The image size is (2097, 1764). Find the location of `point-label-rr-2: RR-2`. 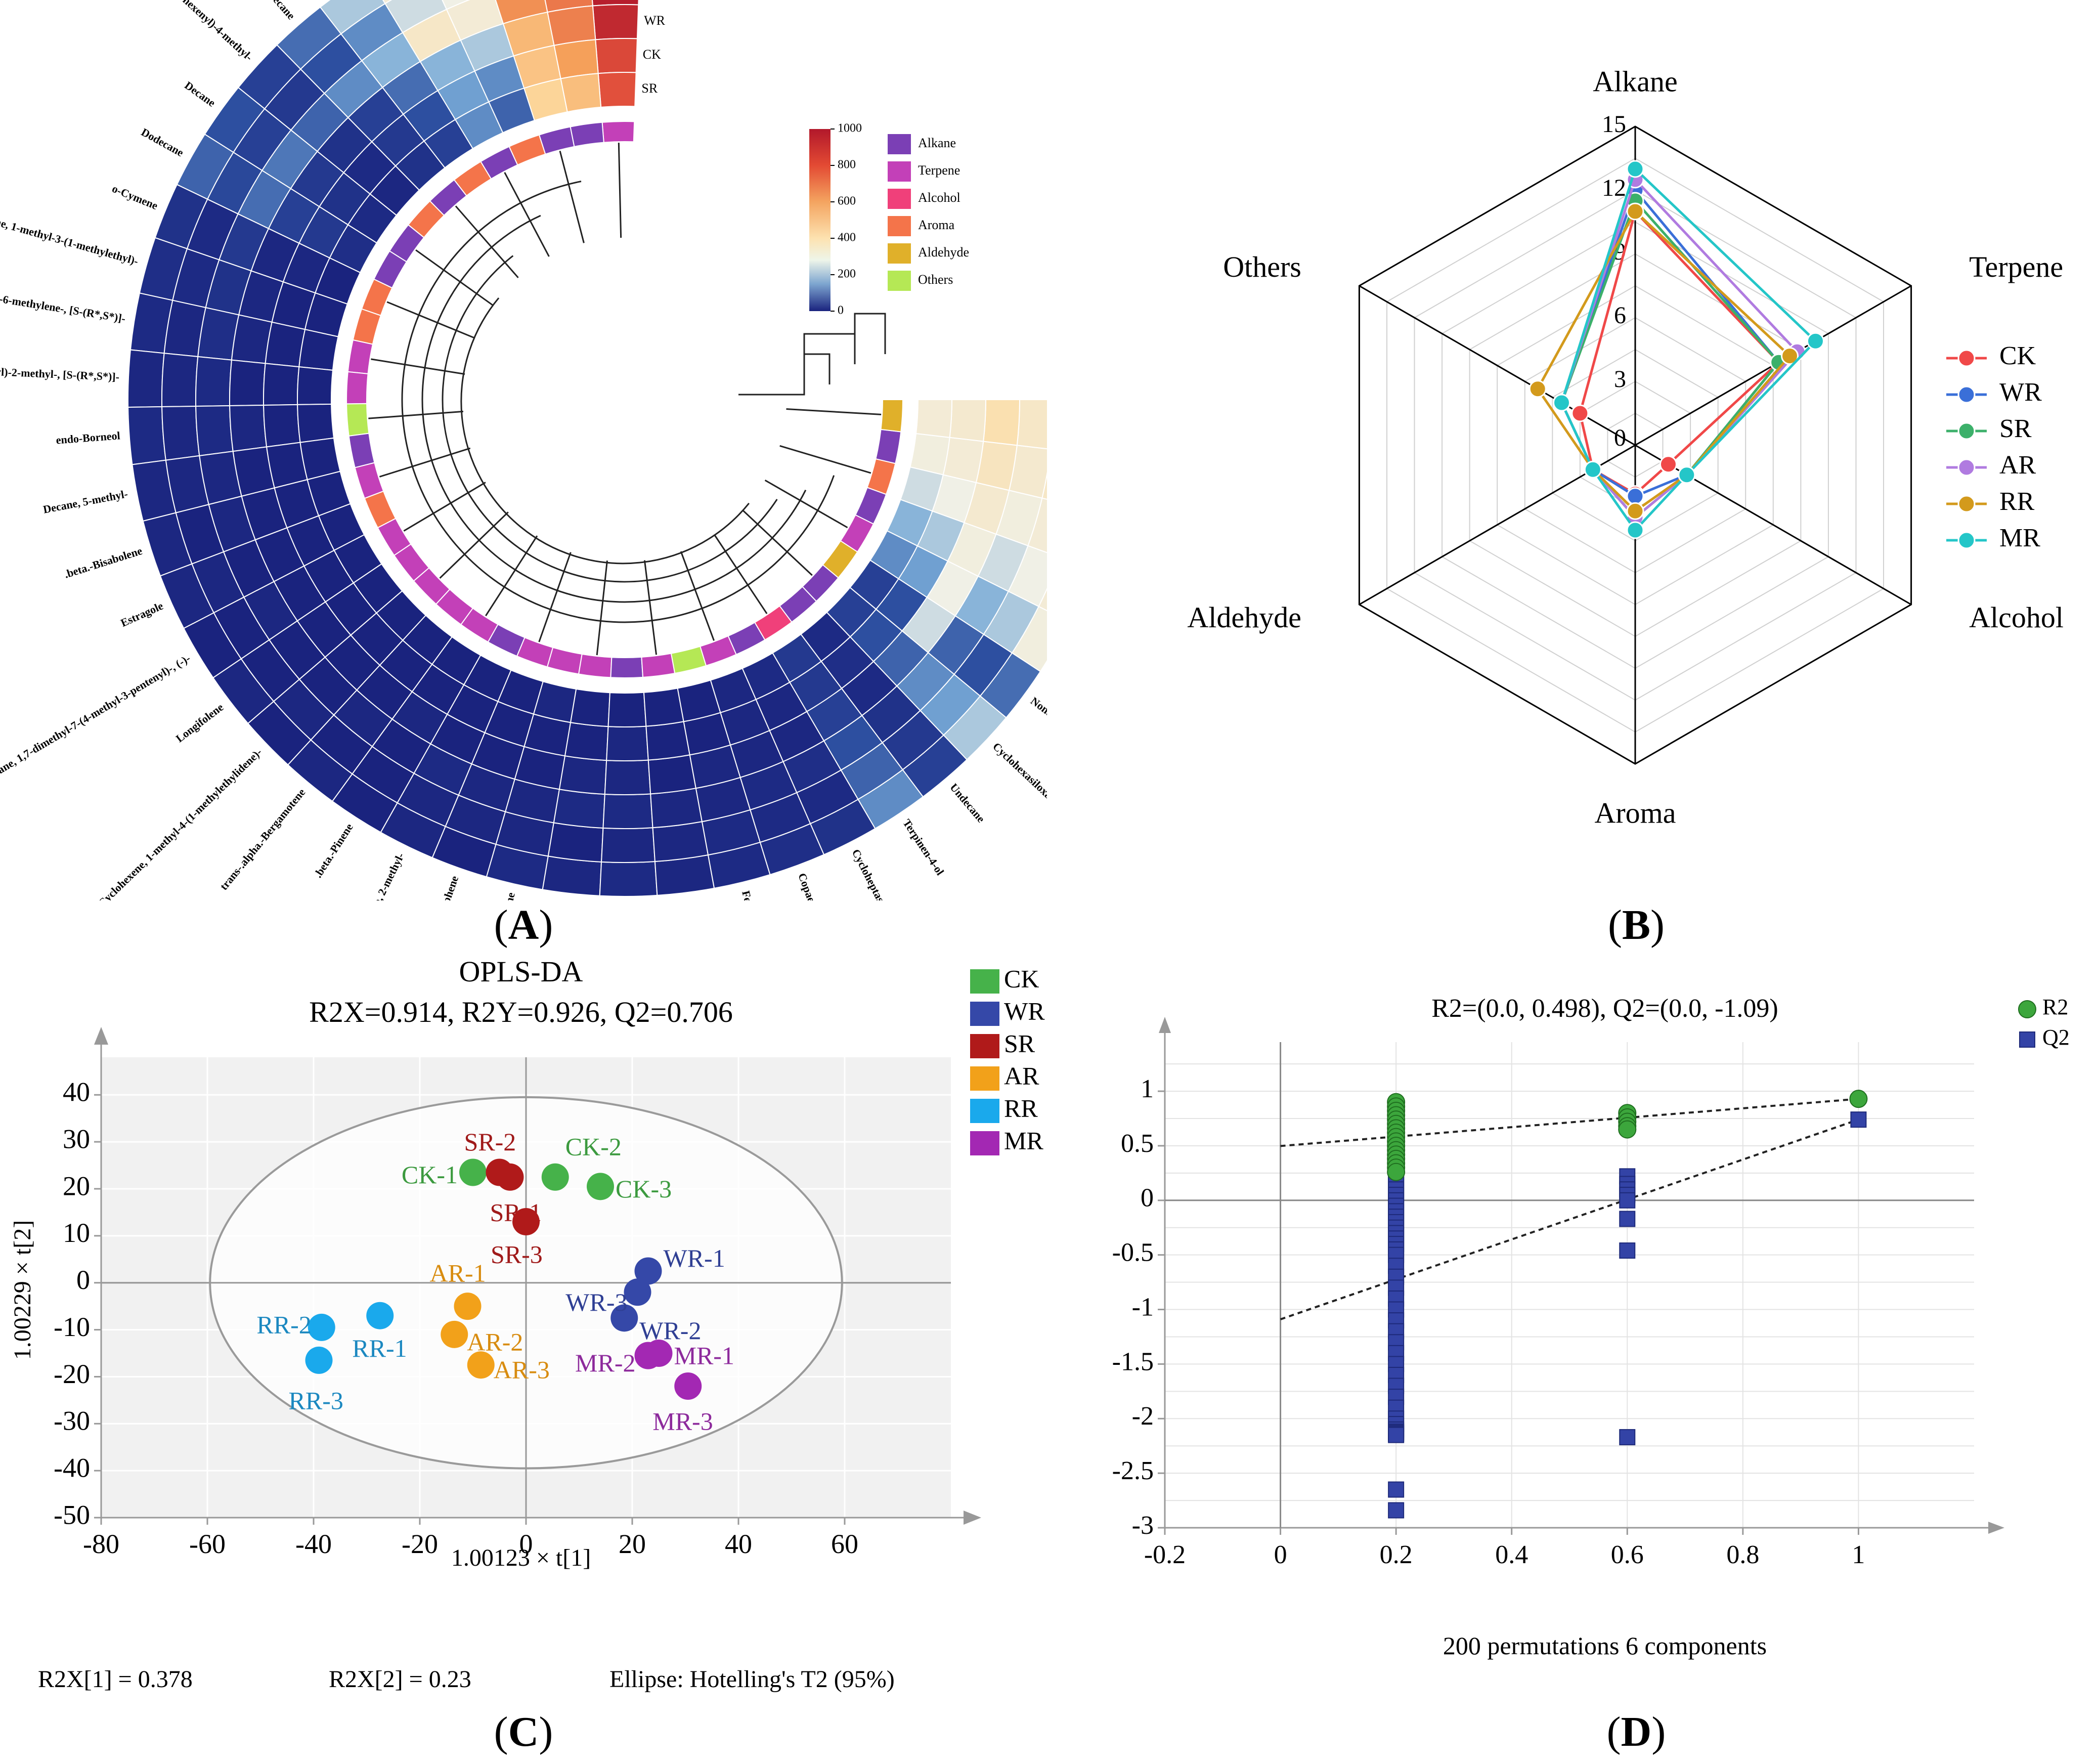

point-label-rr-2: RR-2 is located at coordinates (283, 1324).